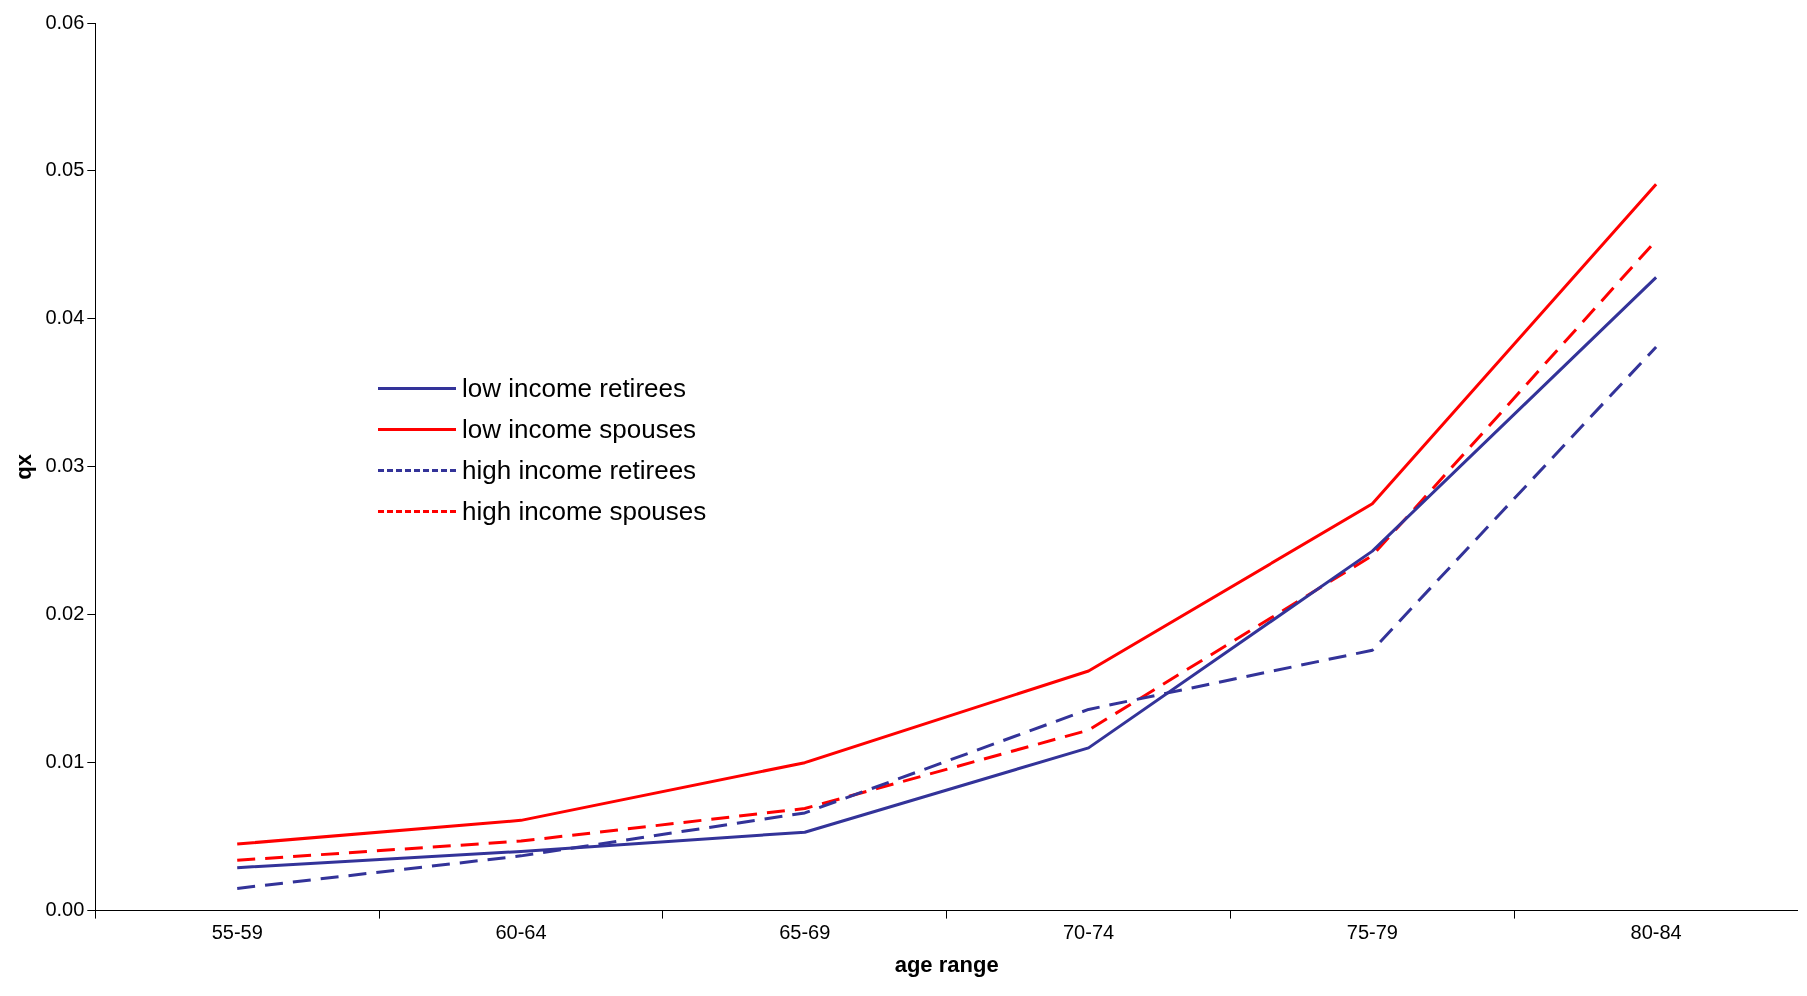  I want to click on x-tick-label: 55-59, so click(237, 932).